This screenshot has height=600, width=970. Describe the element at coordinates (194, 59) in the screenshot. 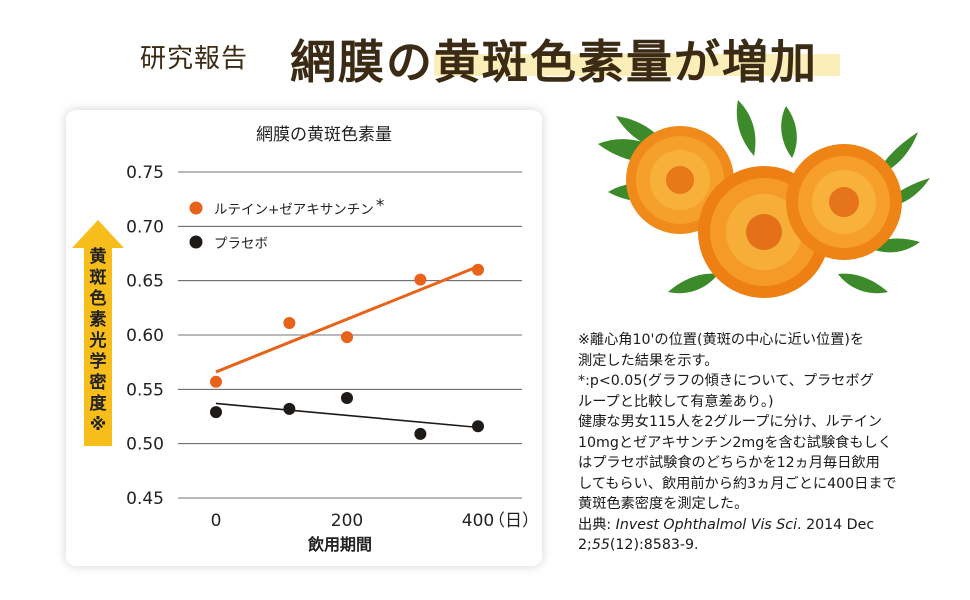

I see `heading-label: 研究報告` at that location.